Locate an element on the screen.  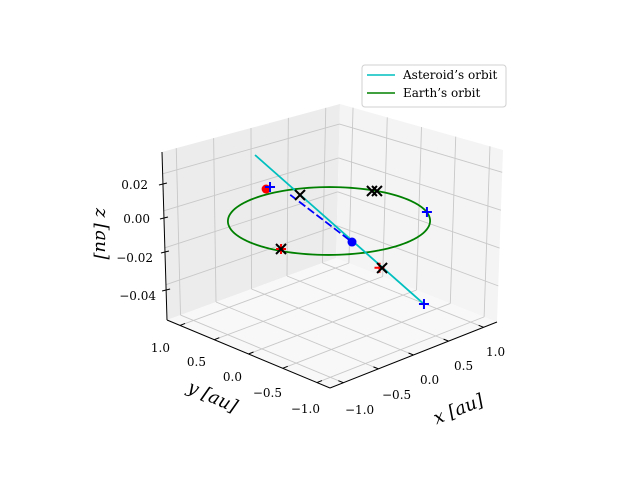
x-axis-label: x [au] is located at coordinates (458, 409).